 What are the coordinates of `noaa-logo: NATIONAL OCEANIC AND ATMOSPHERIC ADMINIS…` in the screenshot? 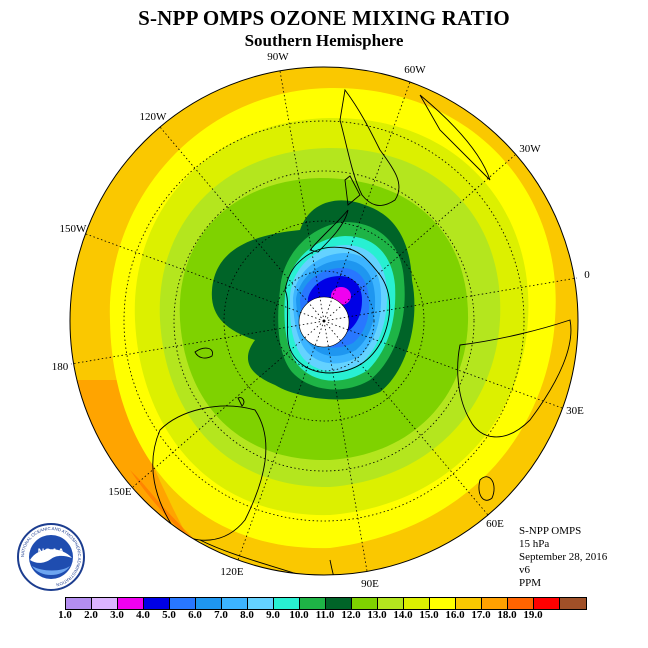 It's located at (51, 557).